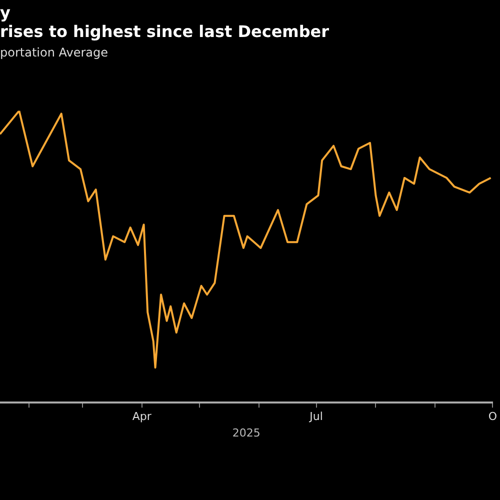 The width and height of the screenshot is (500, 500). I want to click on x-tick-label: O, so click(493, 417).